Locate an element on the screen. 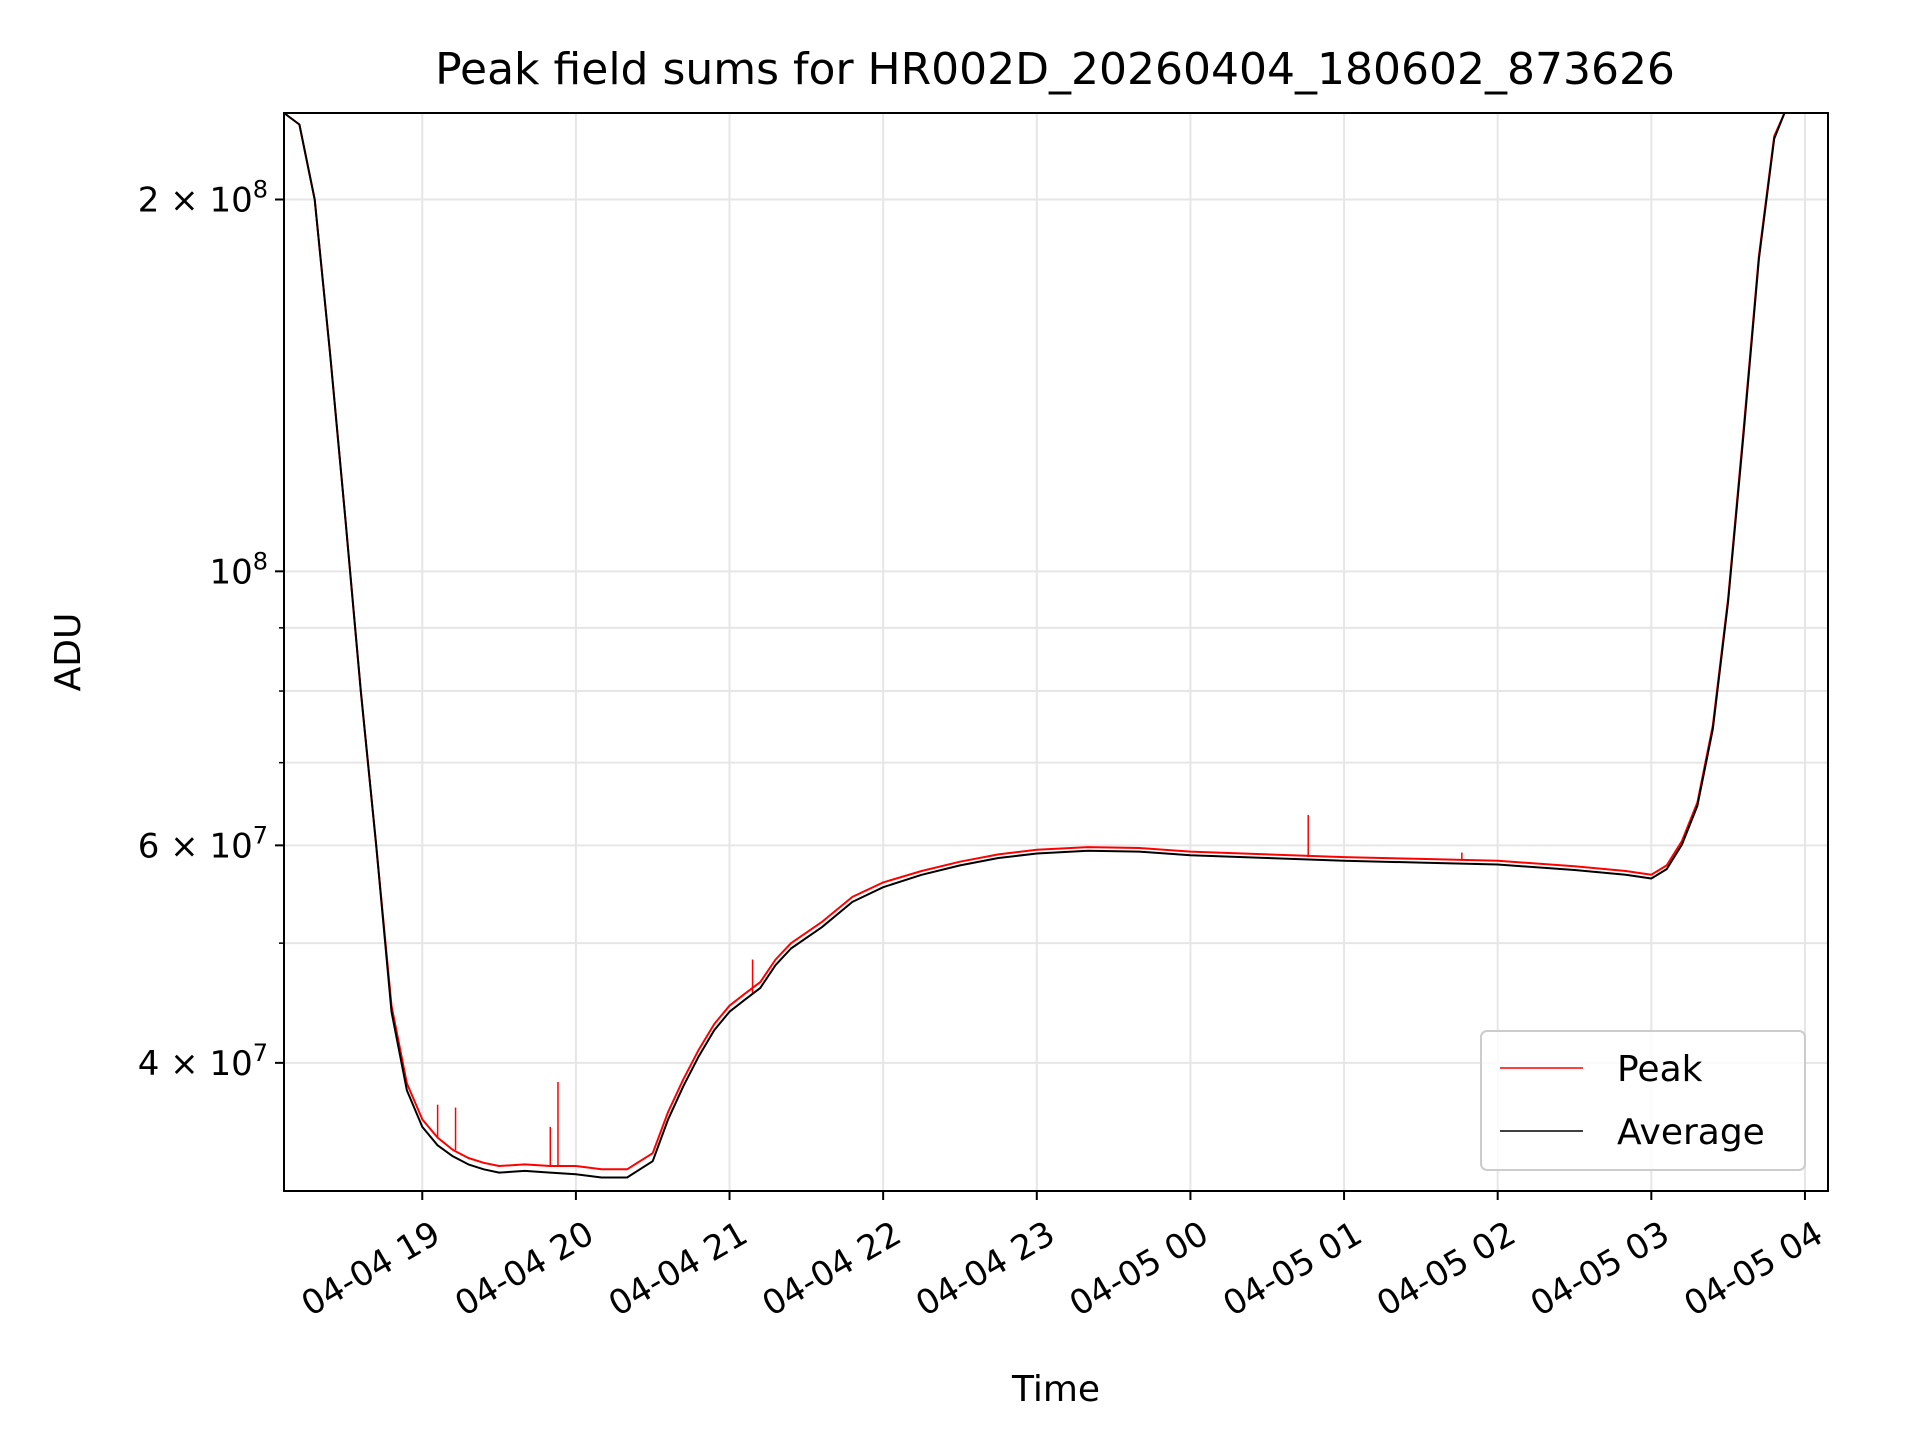 This screenshot has width=1920, height=1440. legend: Peak Average is located at coordinates (1643, 1100).